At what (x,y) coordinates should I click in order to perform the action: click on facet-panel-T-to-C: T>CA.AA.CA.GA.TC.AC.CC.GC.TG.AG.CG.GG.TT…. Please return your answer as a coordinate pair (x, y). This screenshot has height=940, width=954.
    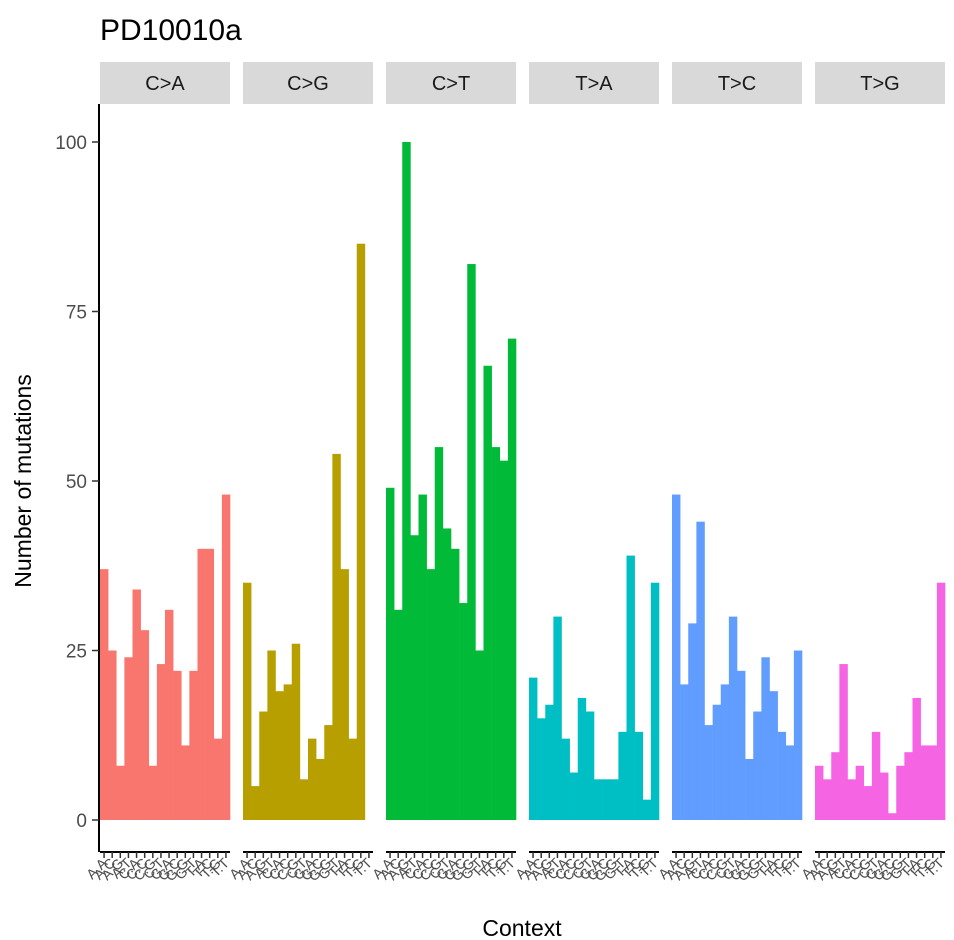
    Looking at the image, I should click on (729, 473).